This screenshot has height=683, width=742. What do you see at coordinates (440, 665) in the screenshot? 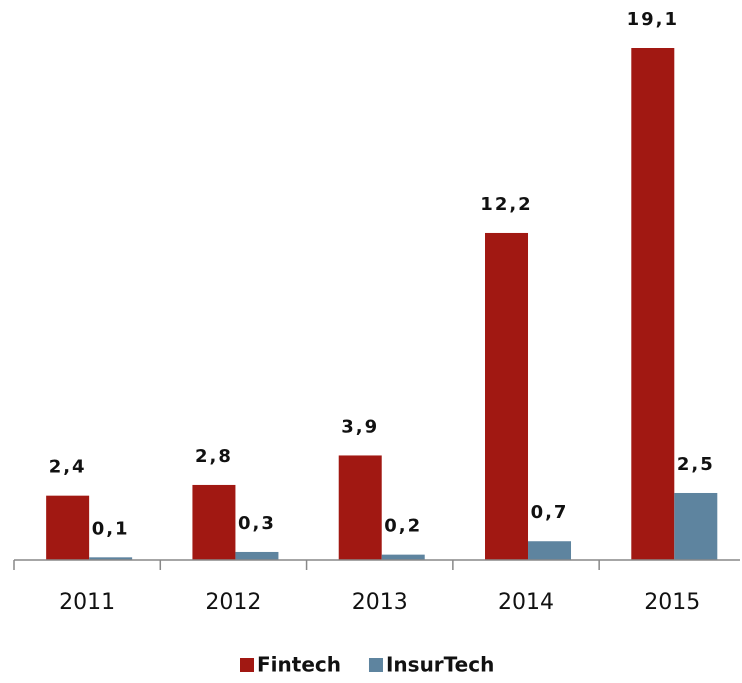
I see `legend-label: InsurTech` at bounding box center [440, 665].